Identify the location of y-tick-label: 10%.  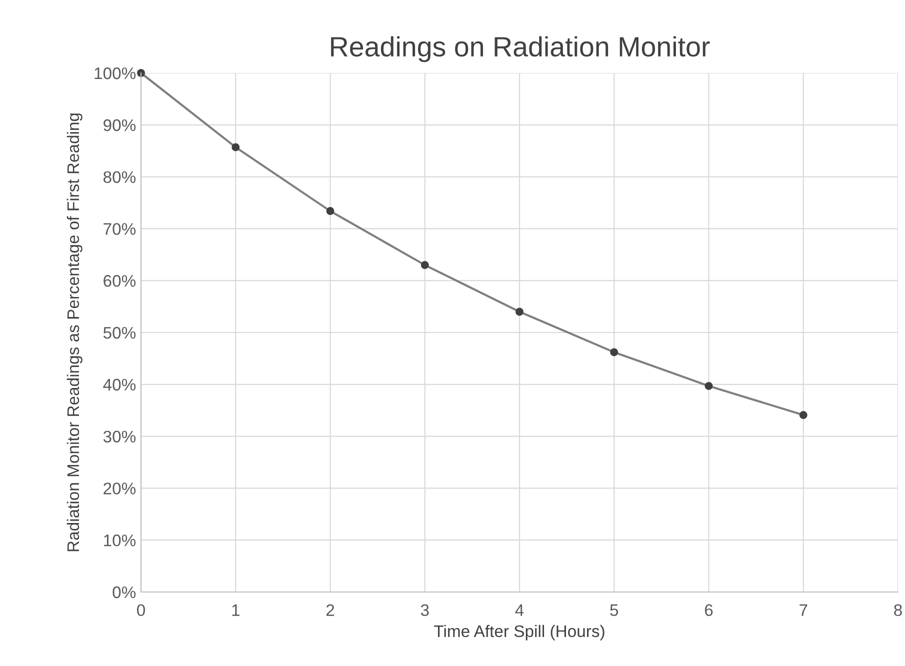
(120, 540).